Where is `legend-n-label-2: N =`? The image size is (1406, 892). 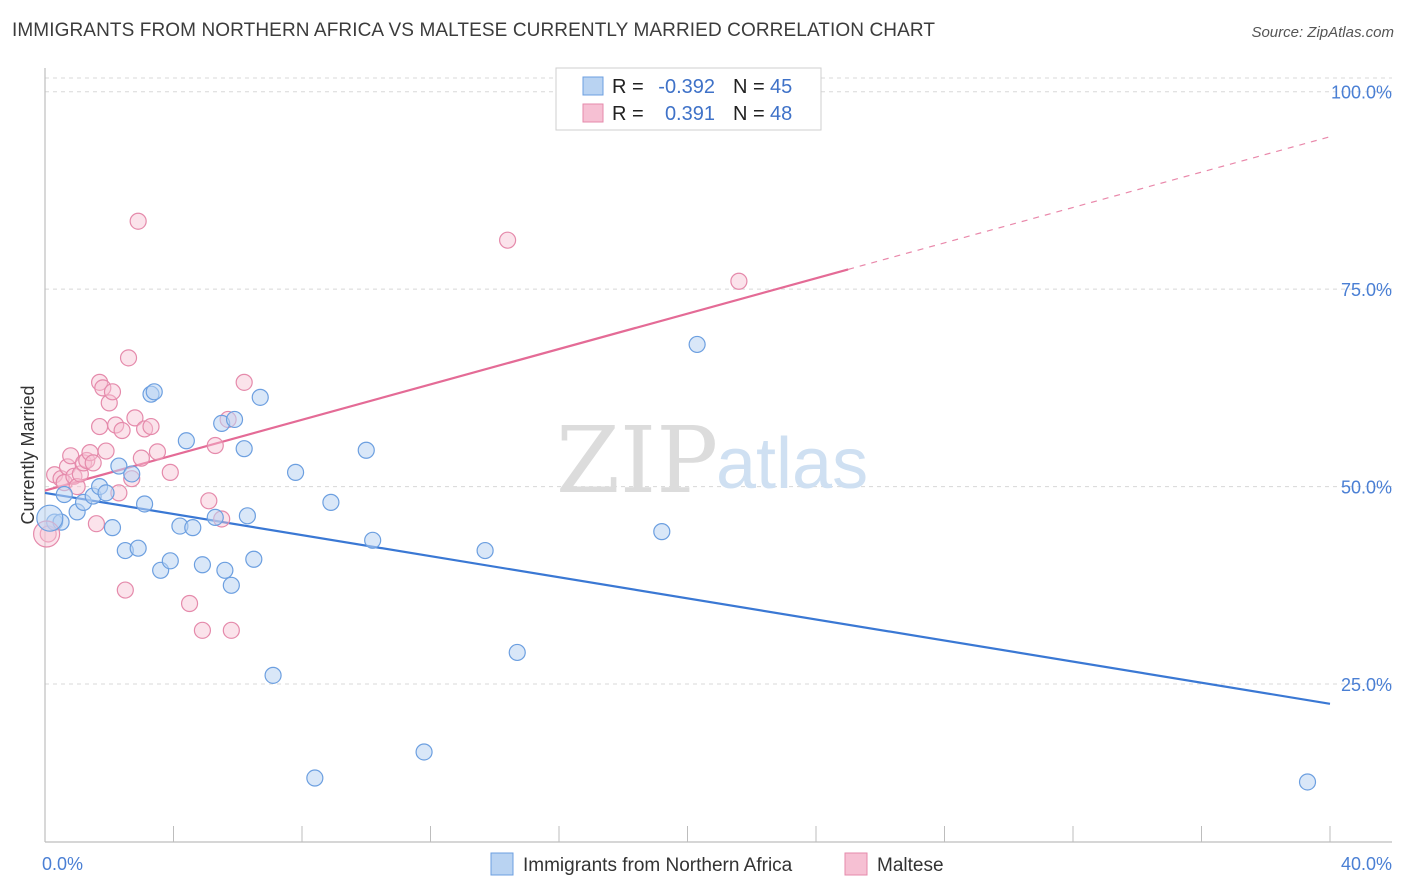
legend-n-label-2: N = is located at coordinates (749, 114).